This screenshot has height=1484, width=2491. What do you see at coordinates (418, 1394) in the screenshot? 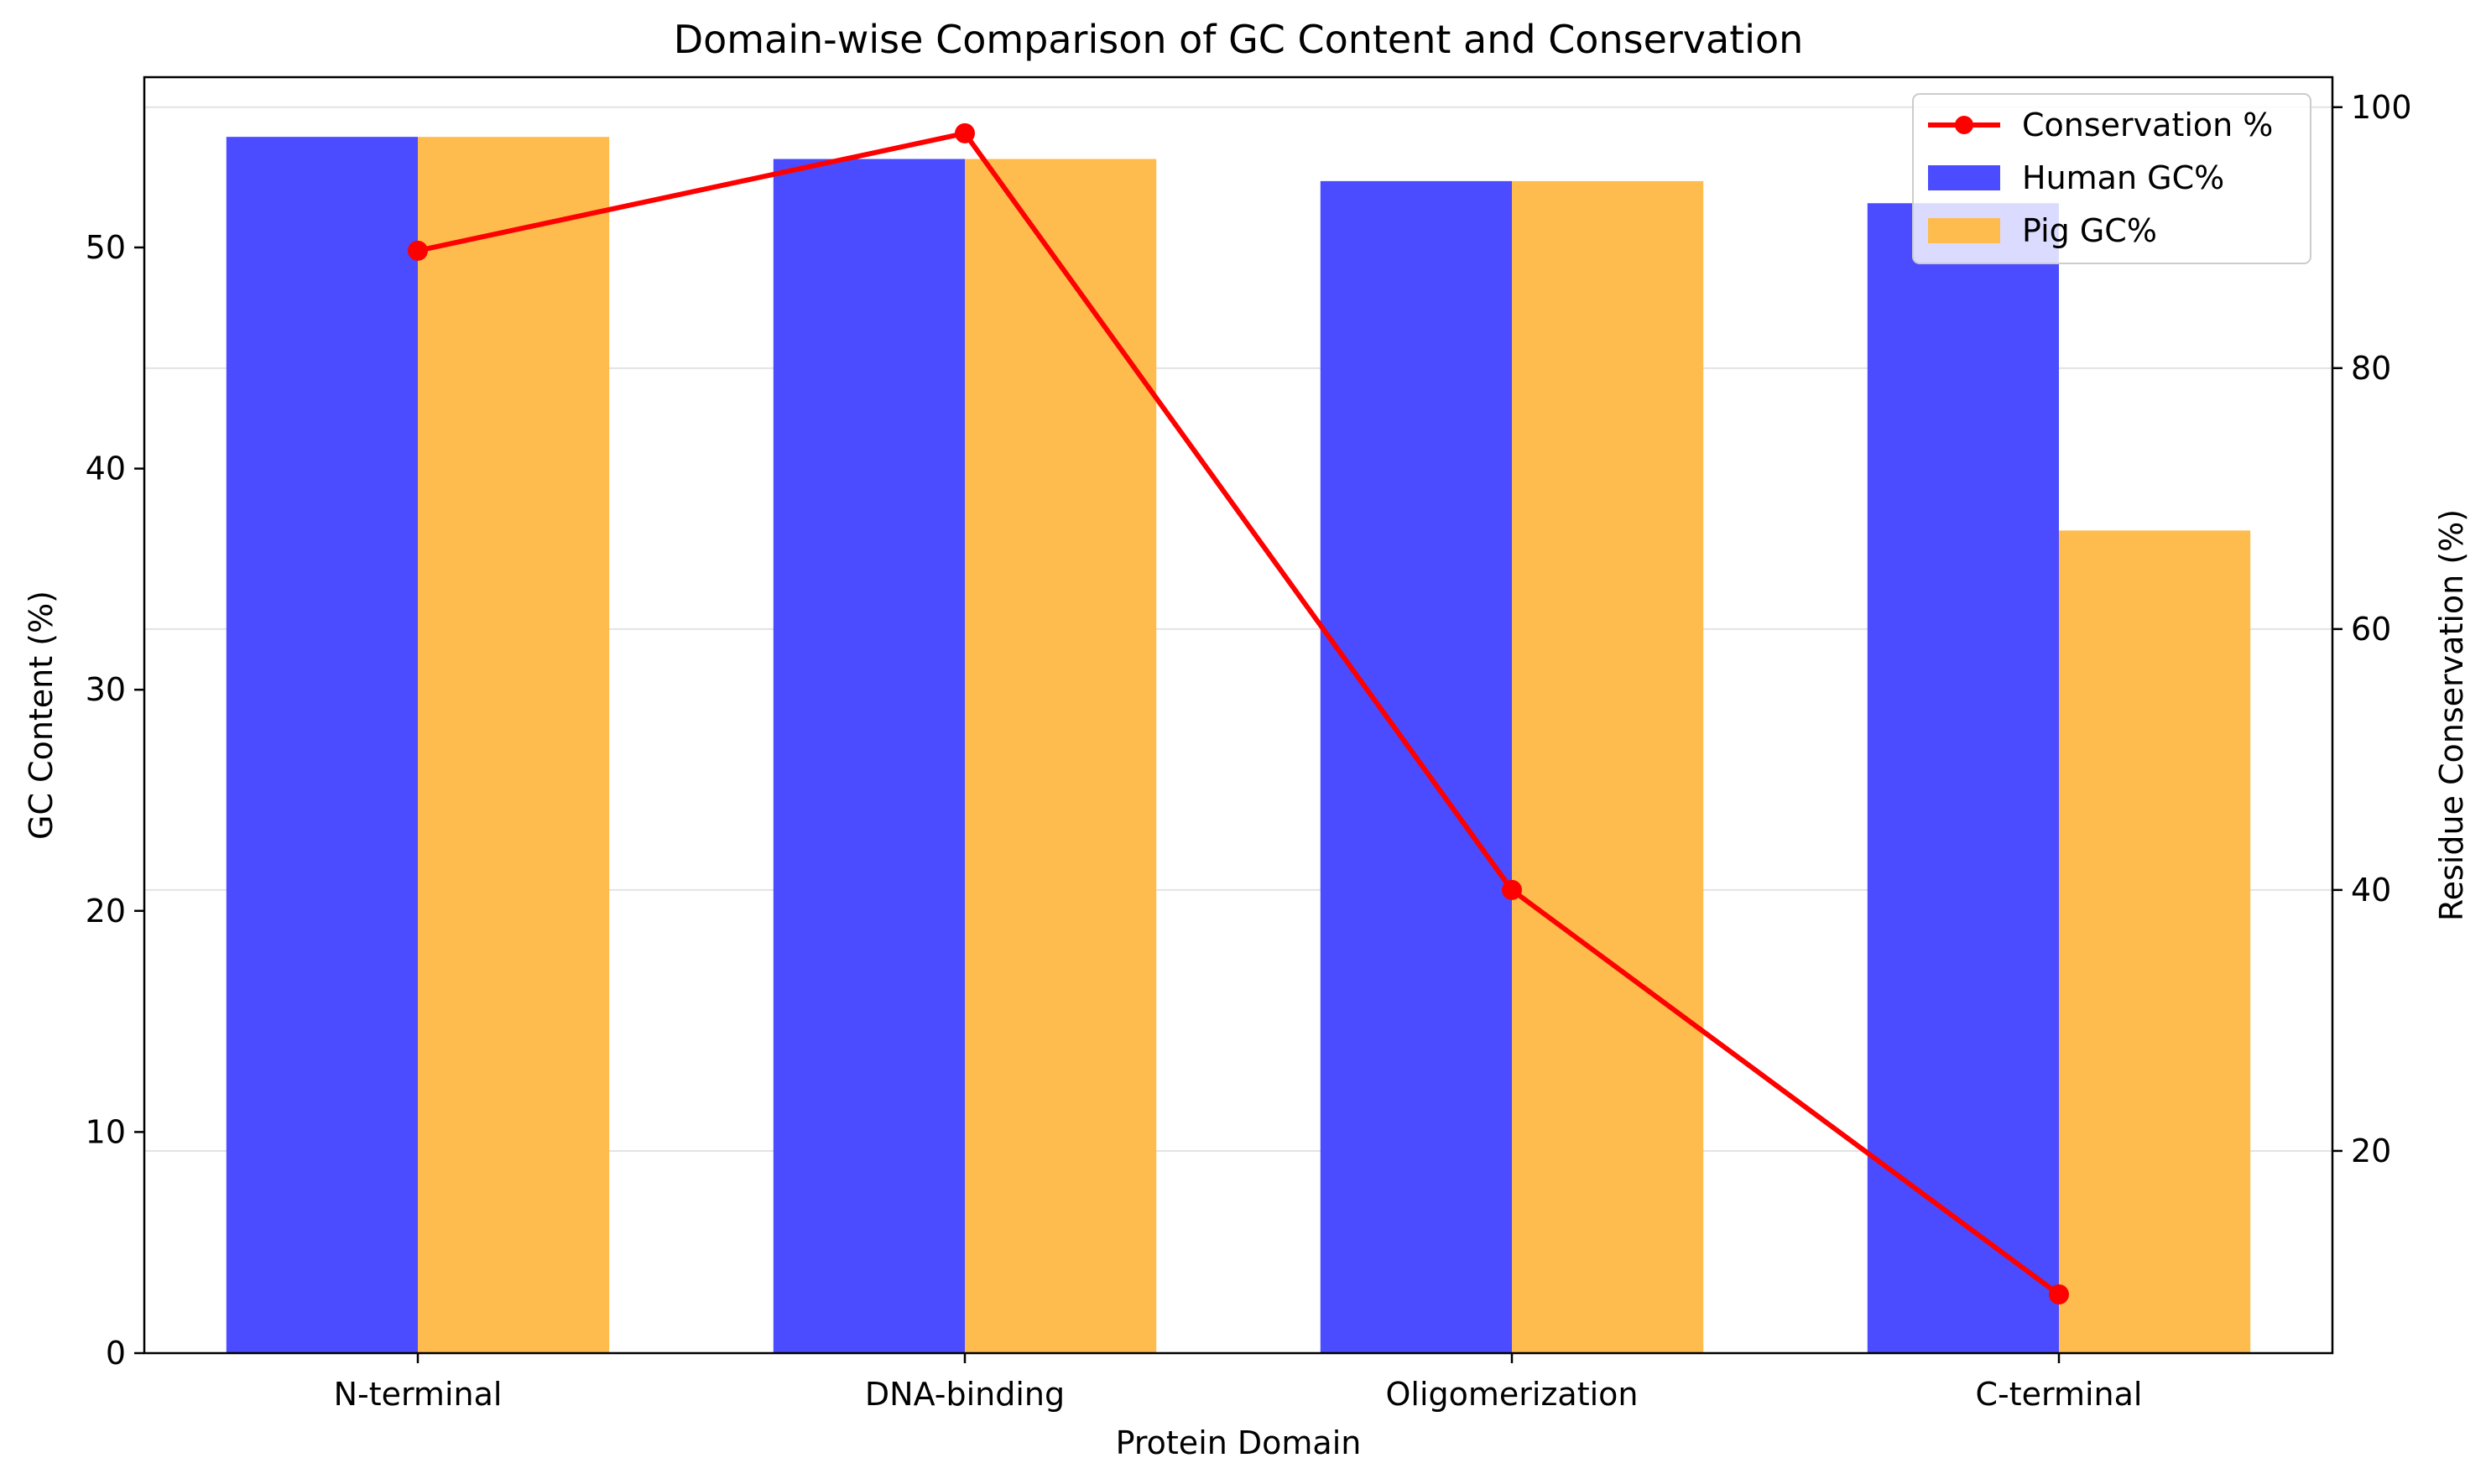
I see `x-tick-label: N-terminal` at bounding box center [418, 1394].